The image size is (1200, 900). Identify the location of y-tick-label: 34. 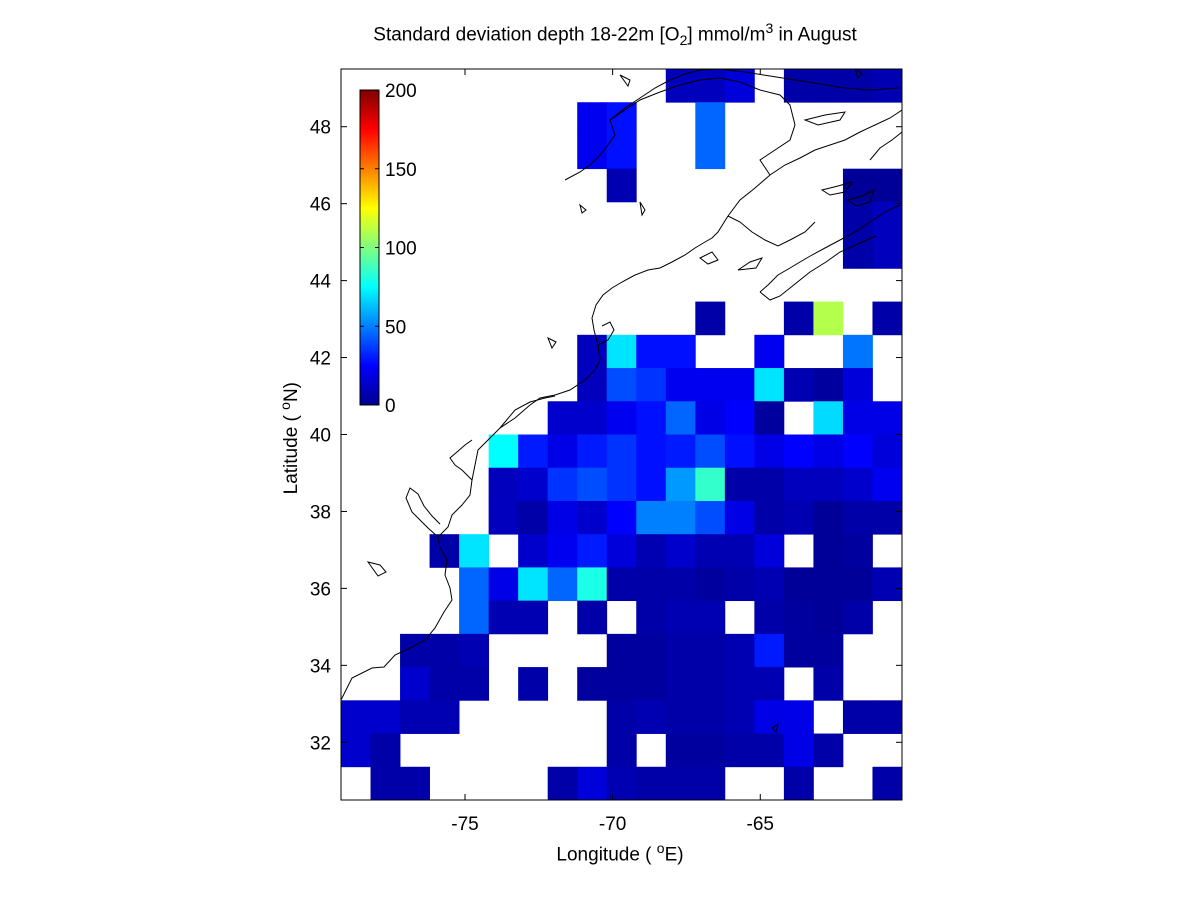
(321, 666).